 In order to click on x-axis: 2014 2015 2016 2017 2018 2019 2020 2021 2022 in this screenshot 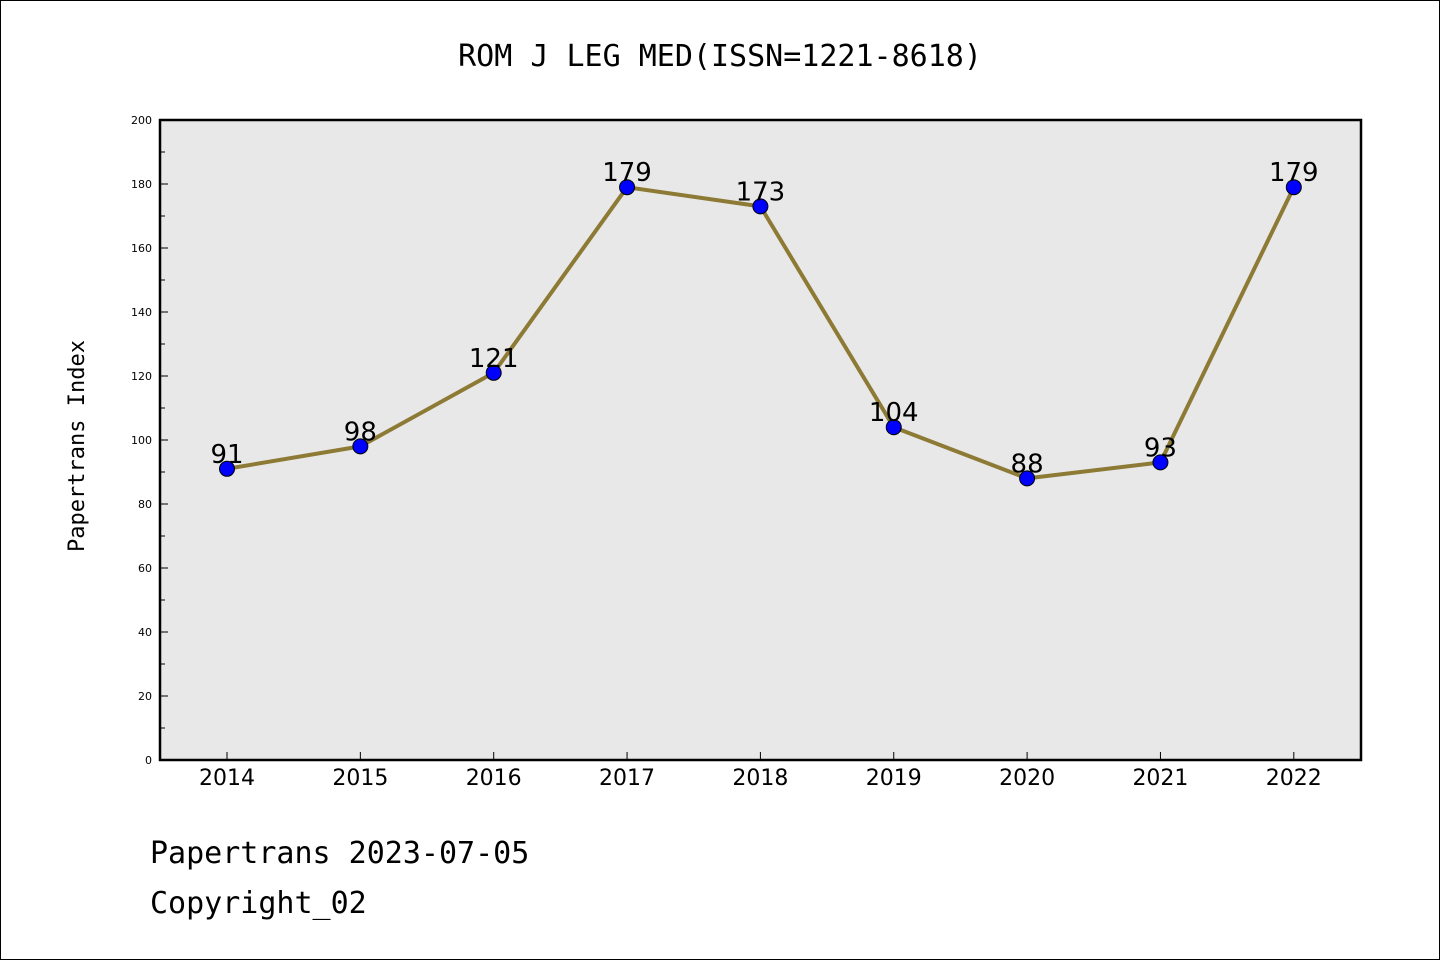, I will do `click(760, 771)`.